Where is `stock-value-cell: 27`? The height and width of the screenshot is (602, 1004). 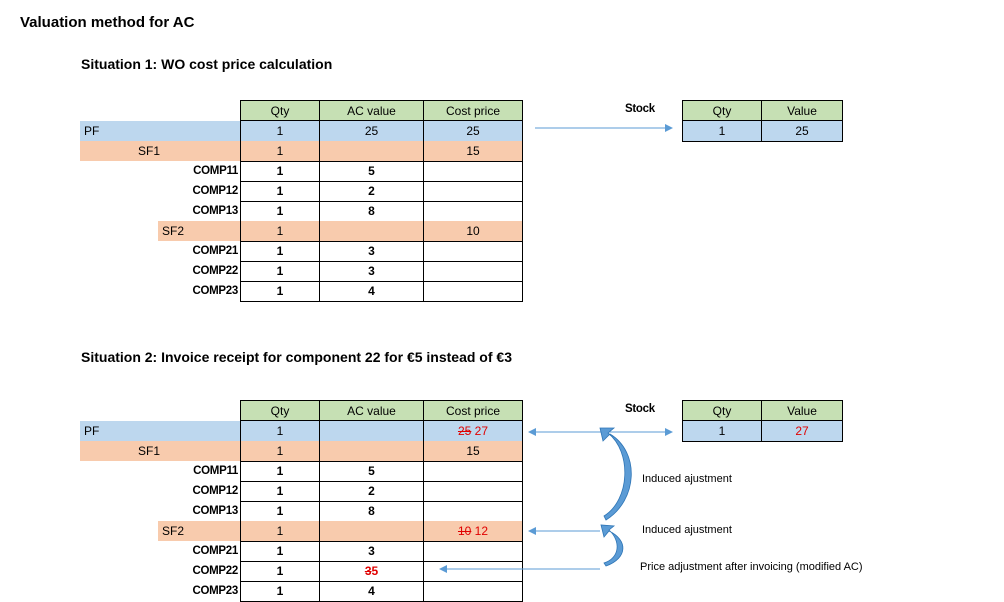
stock-value-cell: 27 is located at coordinates (802, 431).